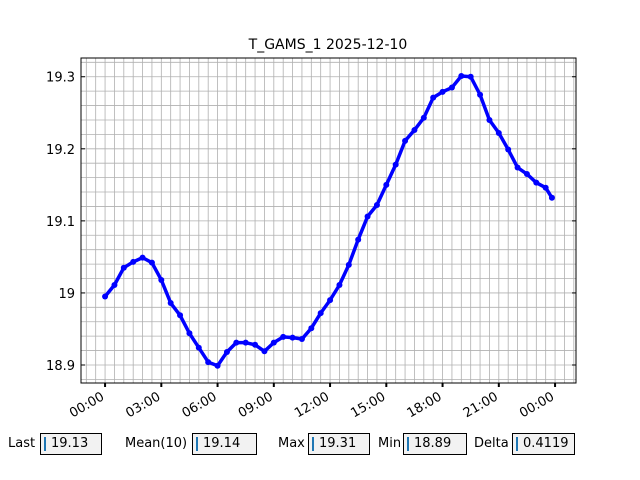 The image size is (640, 480). Describe the element at coordinates (60, 150) in the screenshot. I see `y-tick-label: 19.2` at that location.